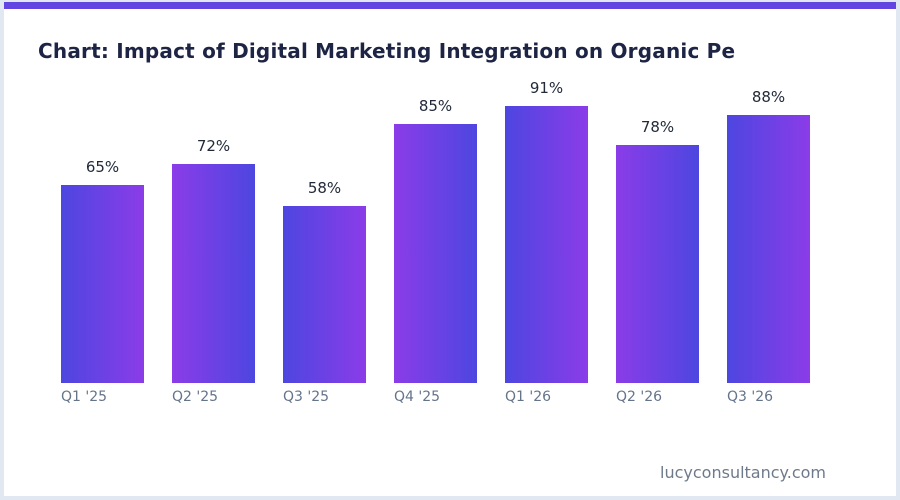 The height and width of the screenshot is (500, 900). What do you see at coordinates (750, 397) in the screenshot?
I see `x-axis-label: Q3 '26` at bounding box center [750, 397].